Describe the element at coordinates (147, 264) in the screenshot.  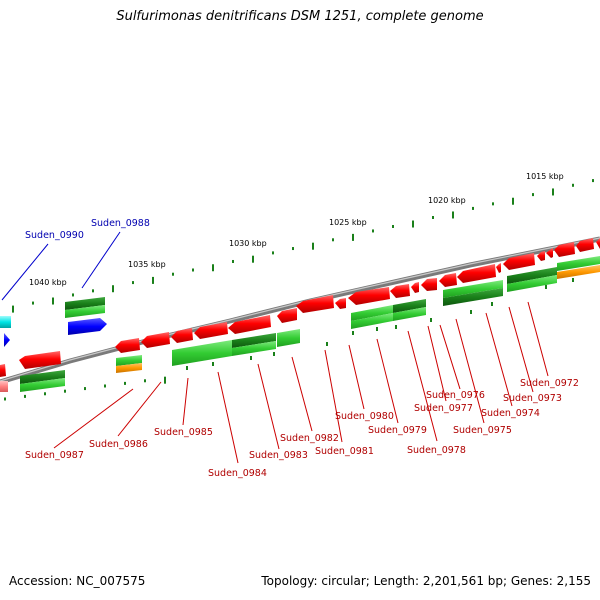
I see `ruler-label: 1035 kbp` at that location.